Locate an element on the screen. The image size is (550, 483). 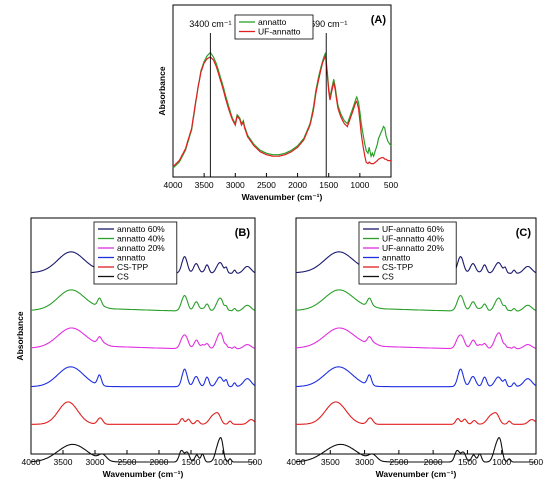
panel-a-legend-entry: annatto is located at coordinates (272, 22).